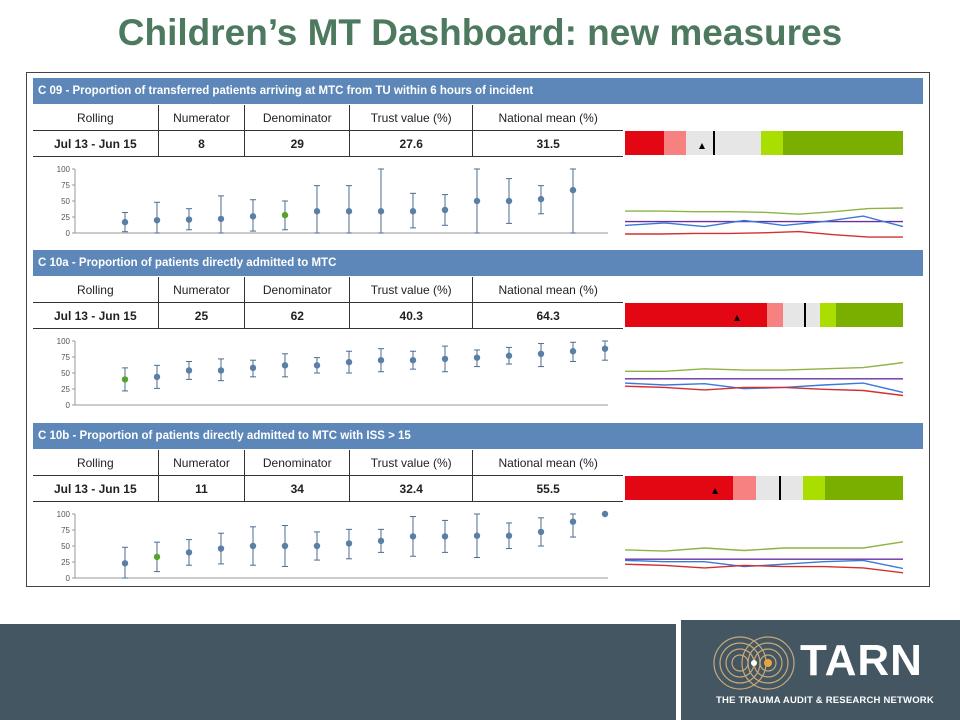  I want to click on denominator-value: 29, so click(297, 143).